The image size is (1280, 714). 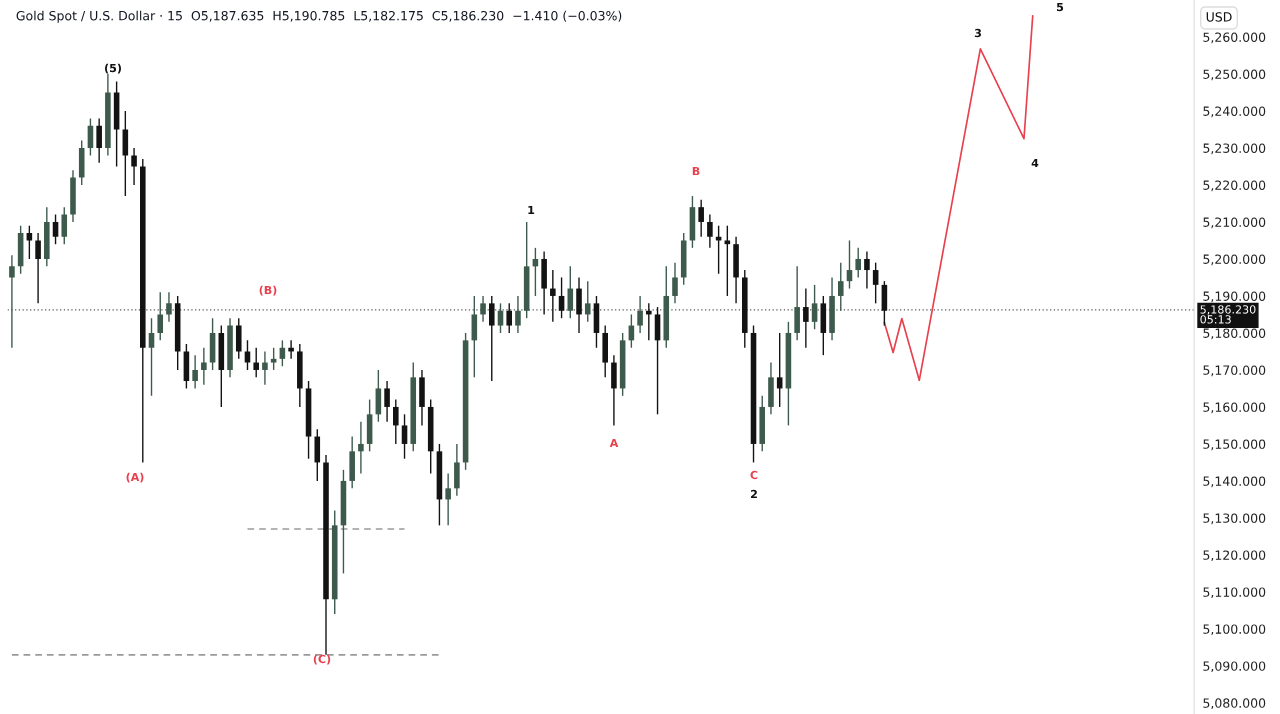 I want to click on annotation: (C), so click(x=322, y=659).